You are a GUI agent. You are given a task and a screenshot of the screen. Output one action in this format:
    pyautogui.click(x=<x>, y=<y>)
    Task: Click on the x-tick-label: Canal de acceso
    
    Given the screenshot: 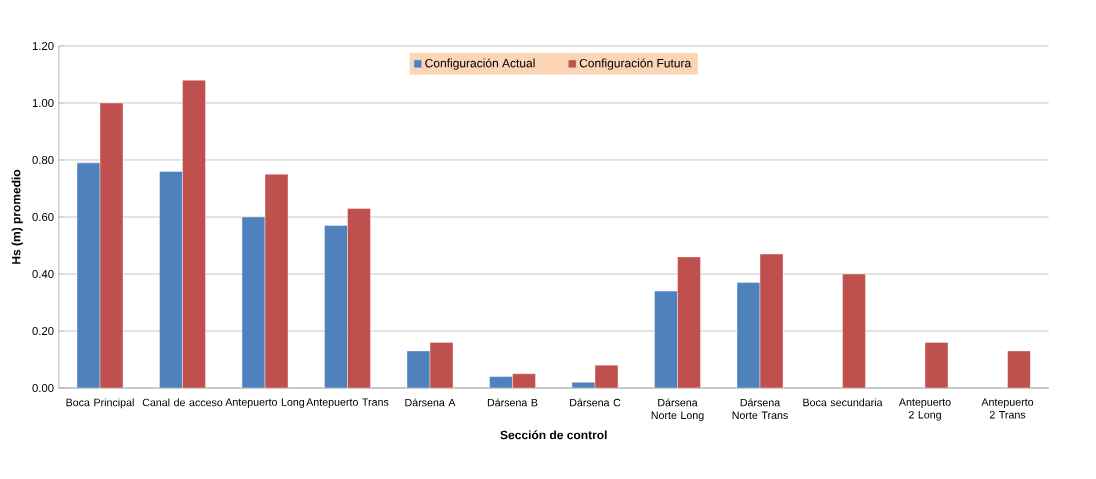 What is the action you would take?
    pyautogui.click(x=182, y=402)
    